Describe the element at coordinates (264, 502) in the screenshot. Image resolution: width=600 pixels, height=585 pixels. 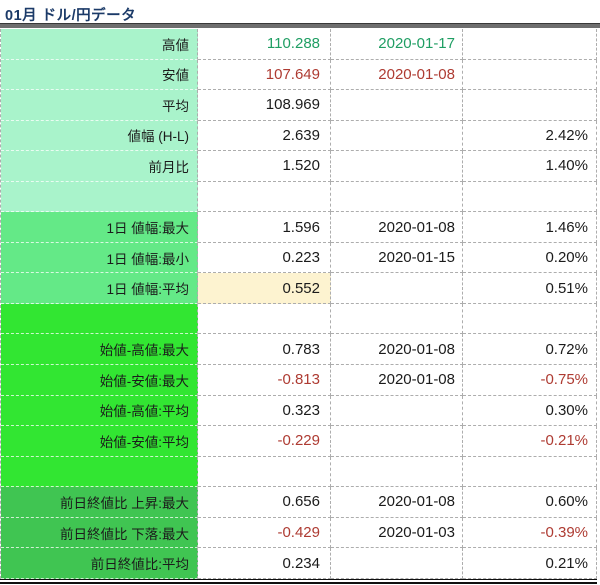
I see `value-cell: 0.656` at that location.